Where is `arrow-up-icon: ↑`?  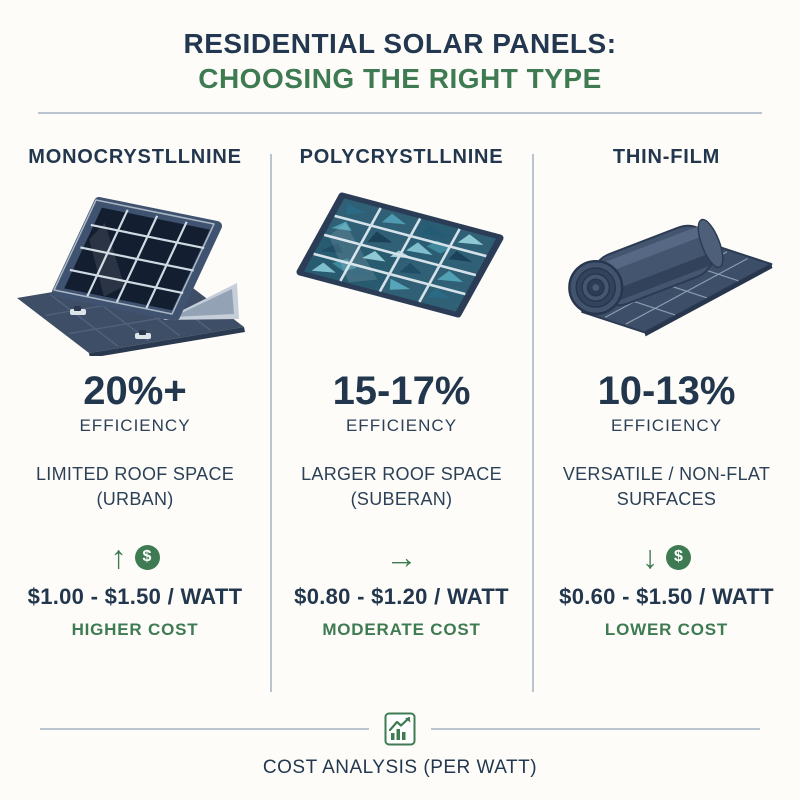 arrow-up-icon: ↑ is located at coordinates (118, 557).